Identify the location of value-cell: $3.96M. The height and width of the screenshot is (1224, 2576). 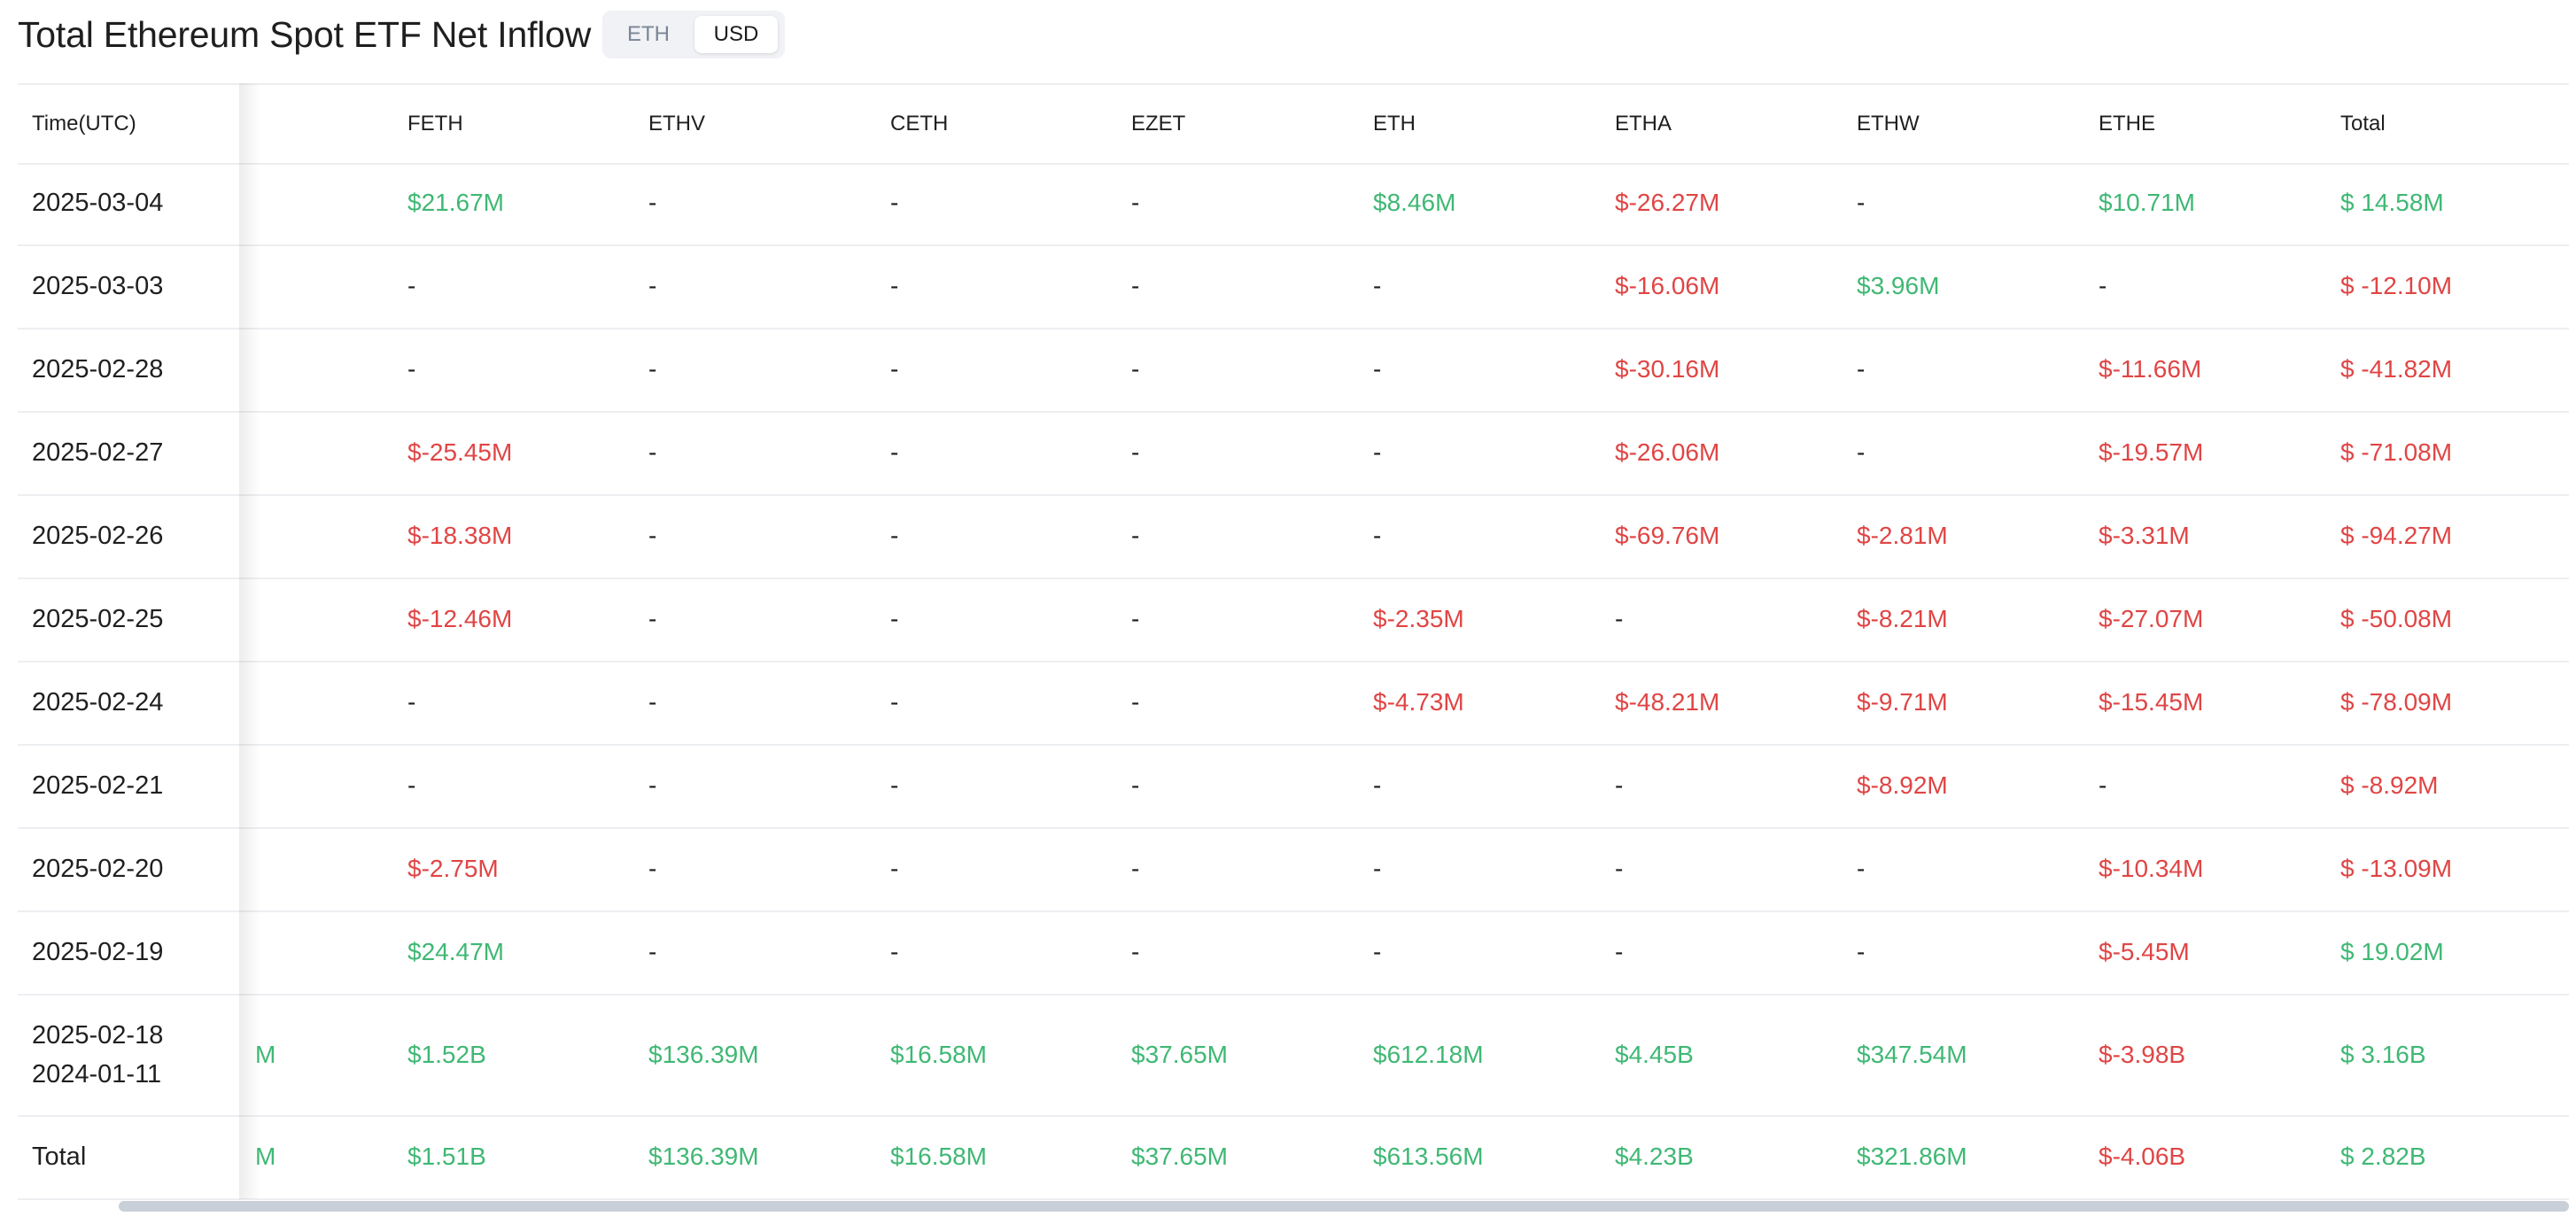
(1898, 285).